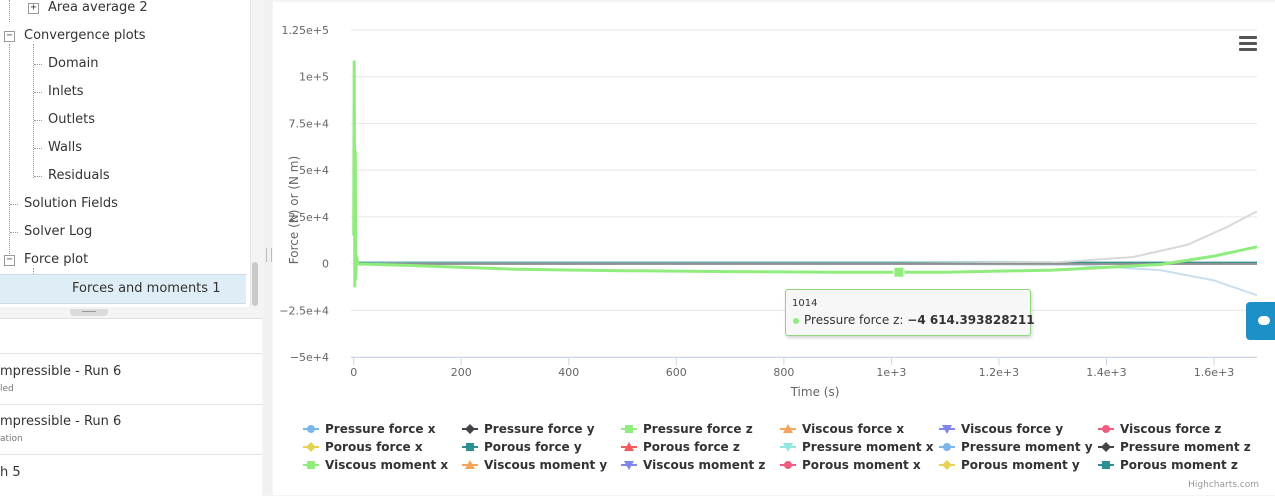 The image size is (1275, 496). Describe the element at coordinates (125, 92) in the screenshot. I see `tree-item-inlets: Inlets` at that location.